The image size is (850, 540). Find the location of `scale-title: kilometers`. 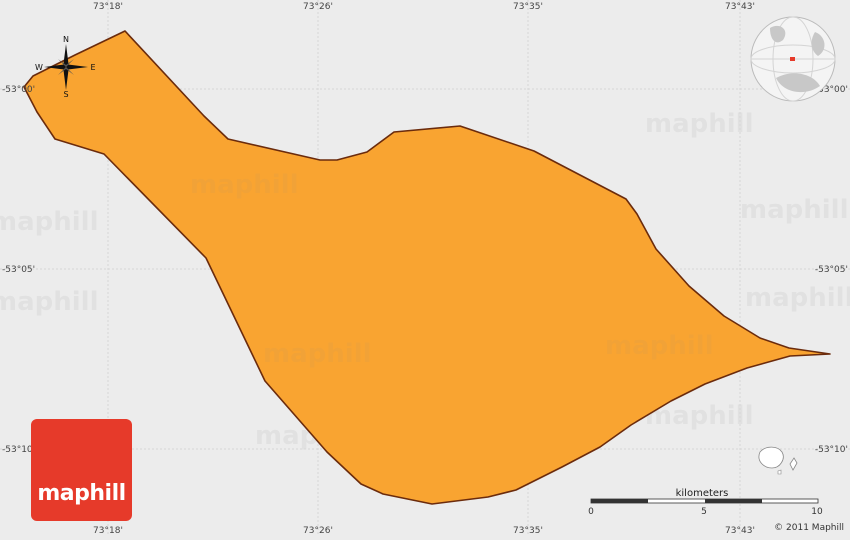

scale-title: kilometers is located at coordinates (702, 493).